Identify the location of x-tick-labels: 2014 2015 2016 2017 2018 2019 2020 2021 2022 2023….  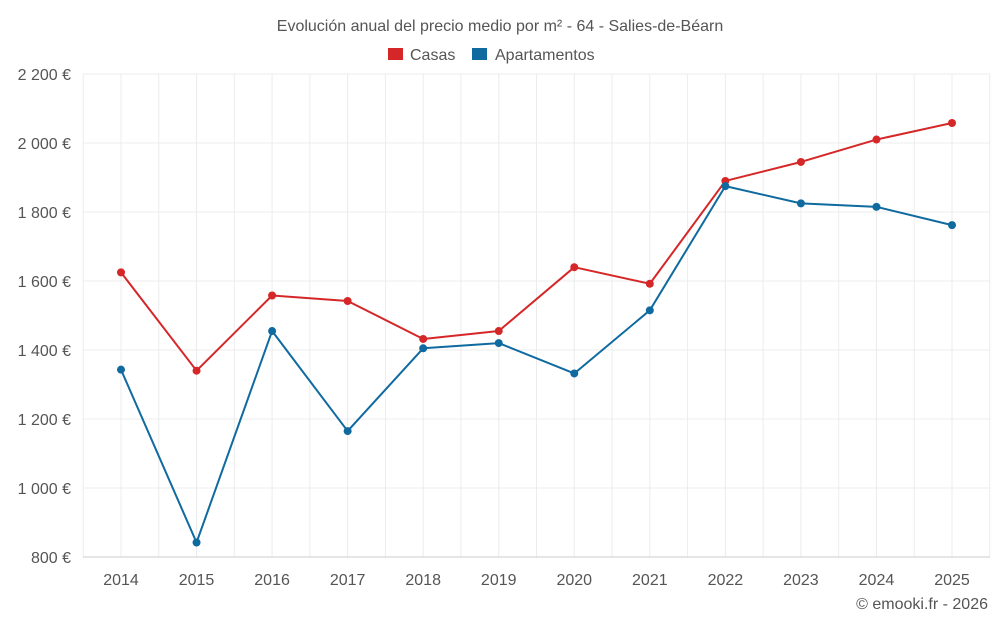
(536, 580).